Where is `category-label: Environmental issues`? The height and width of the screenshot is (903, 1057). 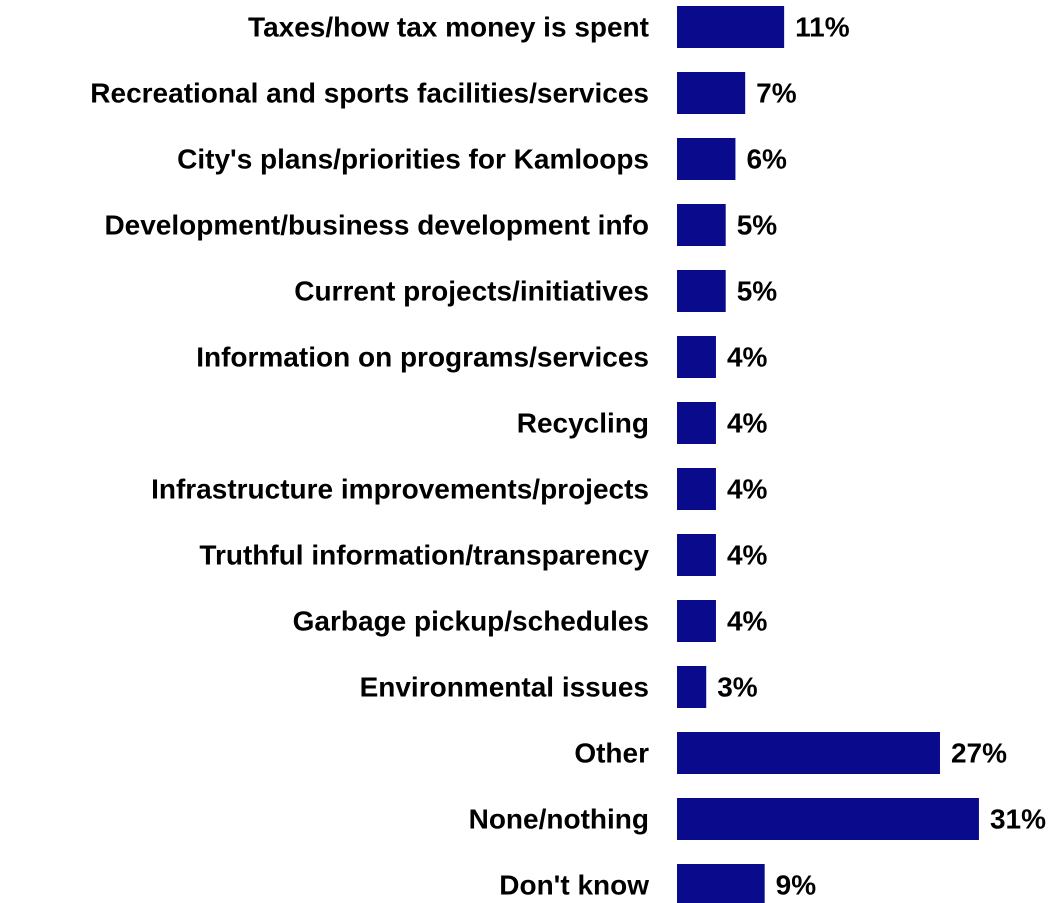
category-label: Environmental issues is located at coordinates (504, 687).